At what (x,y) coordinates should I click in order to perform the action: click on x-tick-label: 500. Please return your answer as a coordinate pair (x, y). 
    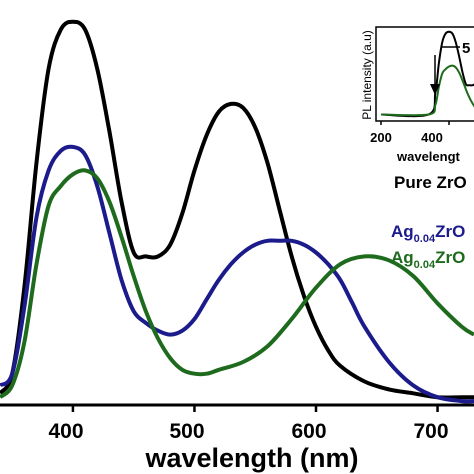
    Looking at the image, I should click on (186, 431).